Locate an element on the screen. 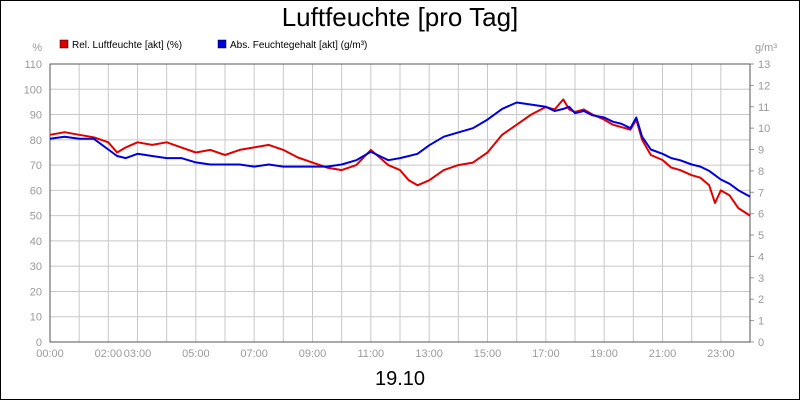  x-tick-label: 03:00 is located at coordinates (138, 354).